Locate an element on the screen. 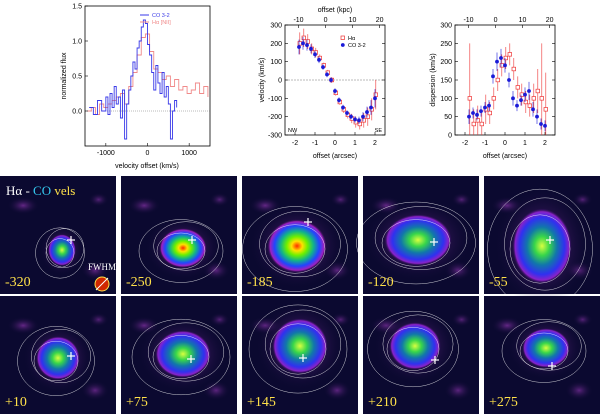 Image resolution: width=600 pixels, height=414 pixels. velocity-xlabel: offset (arcsec) is located at coordinates (335, 156).